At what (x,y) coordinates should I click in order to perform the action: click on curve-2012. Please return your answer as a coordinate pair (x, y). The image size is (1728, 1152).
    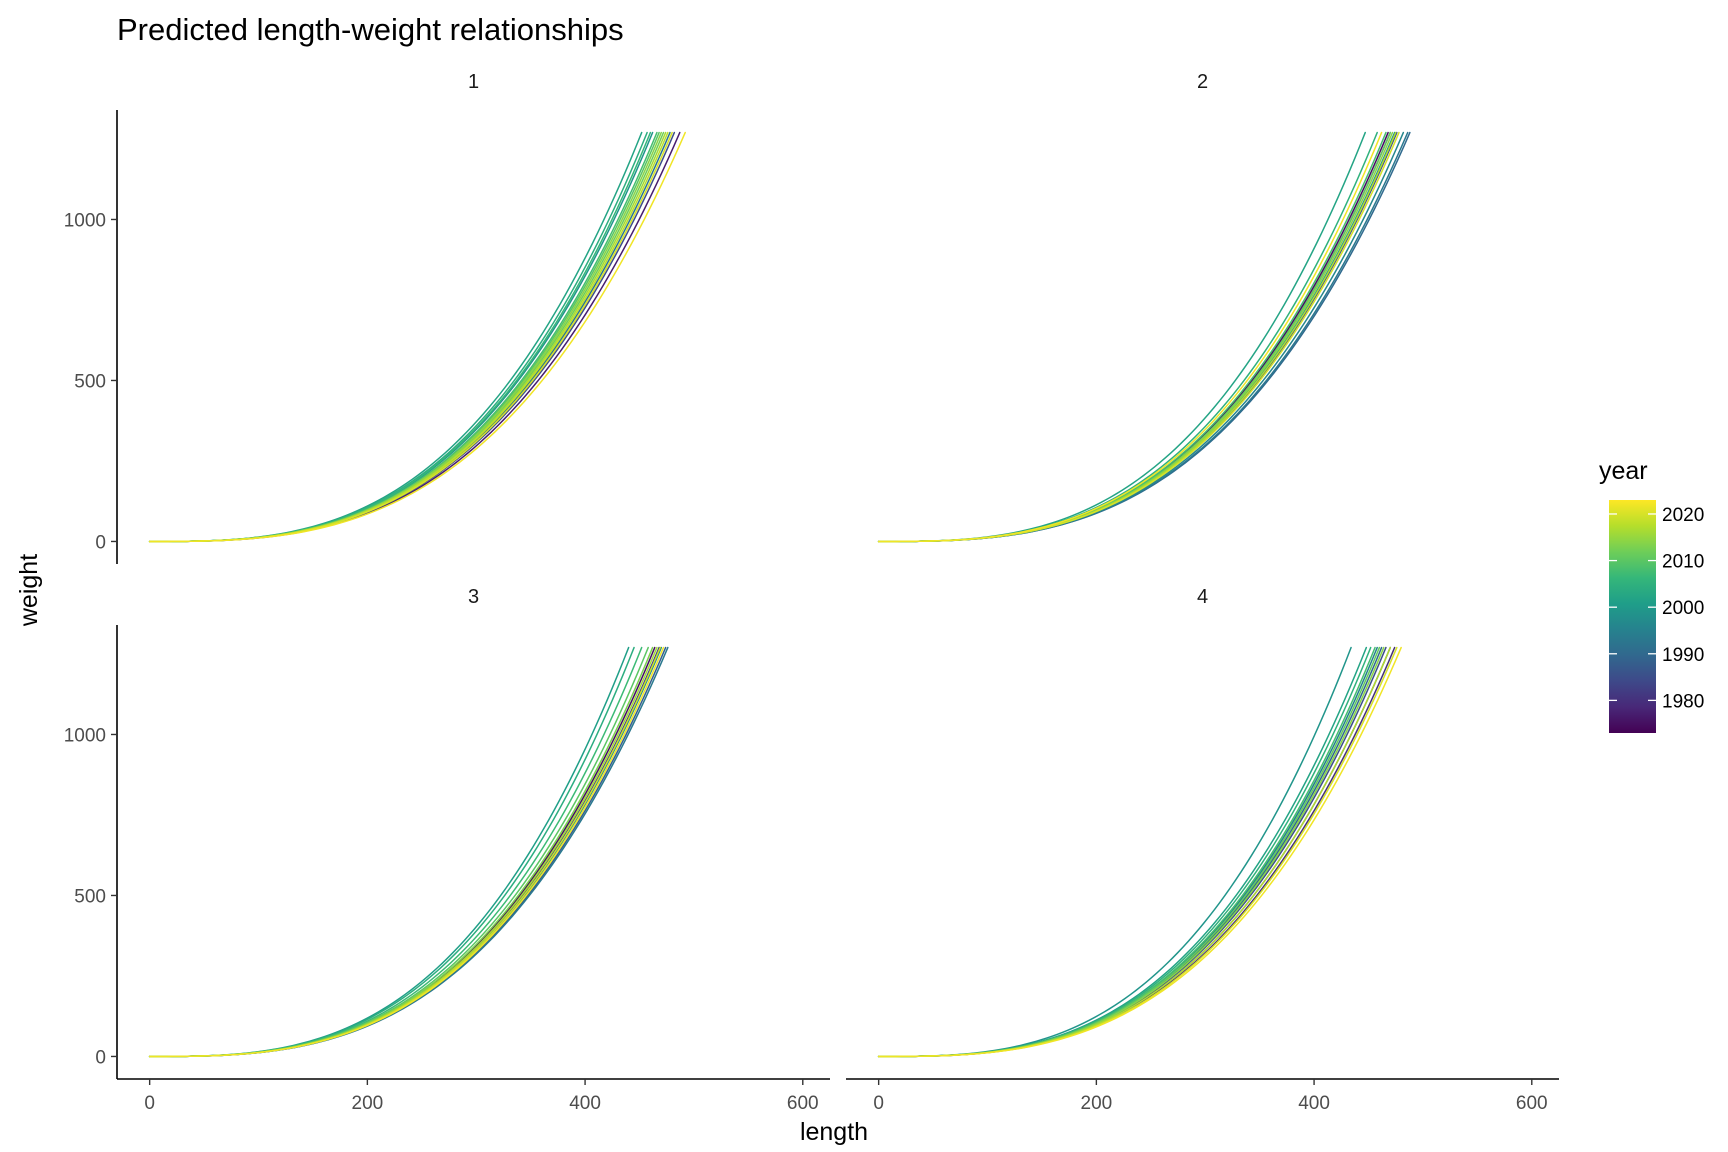
    Looking at the image, I should click on (406, 337).